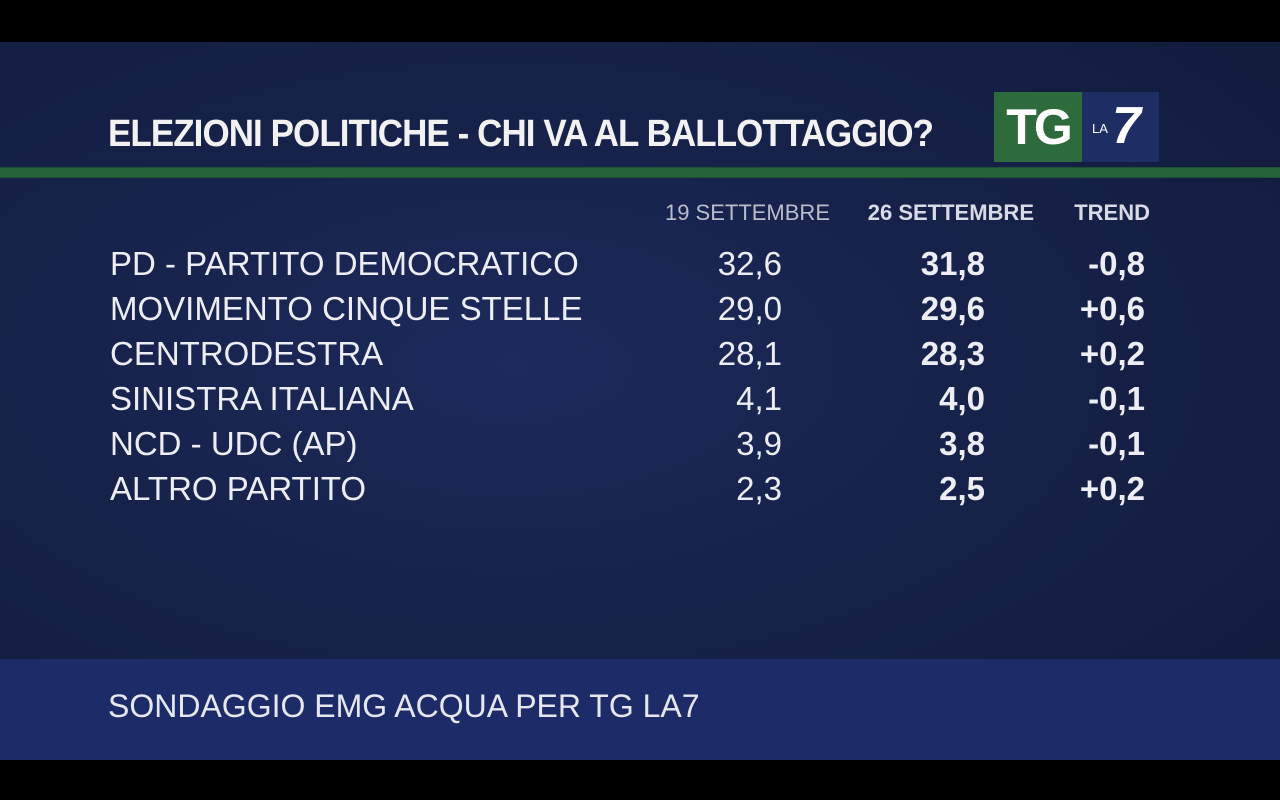 The width and height of the screenshot is (1280, 800). What do you see at coordinates (234, 443) in the screenshot?
I see `party-label: NCD - UDC (AP)` at bounding box center [234, 443].